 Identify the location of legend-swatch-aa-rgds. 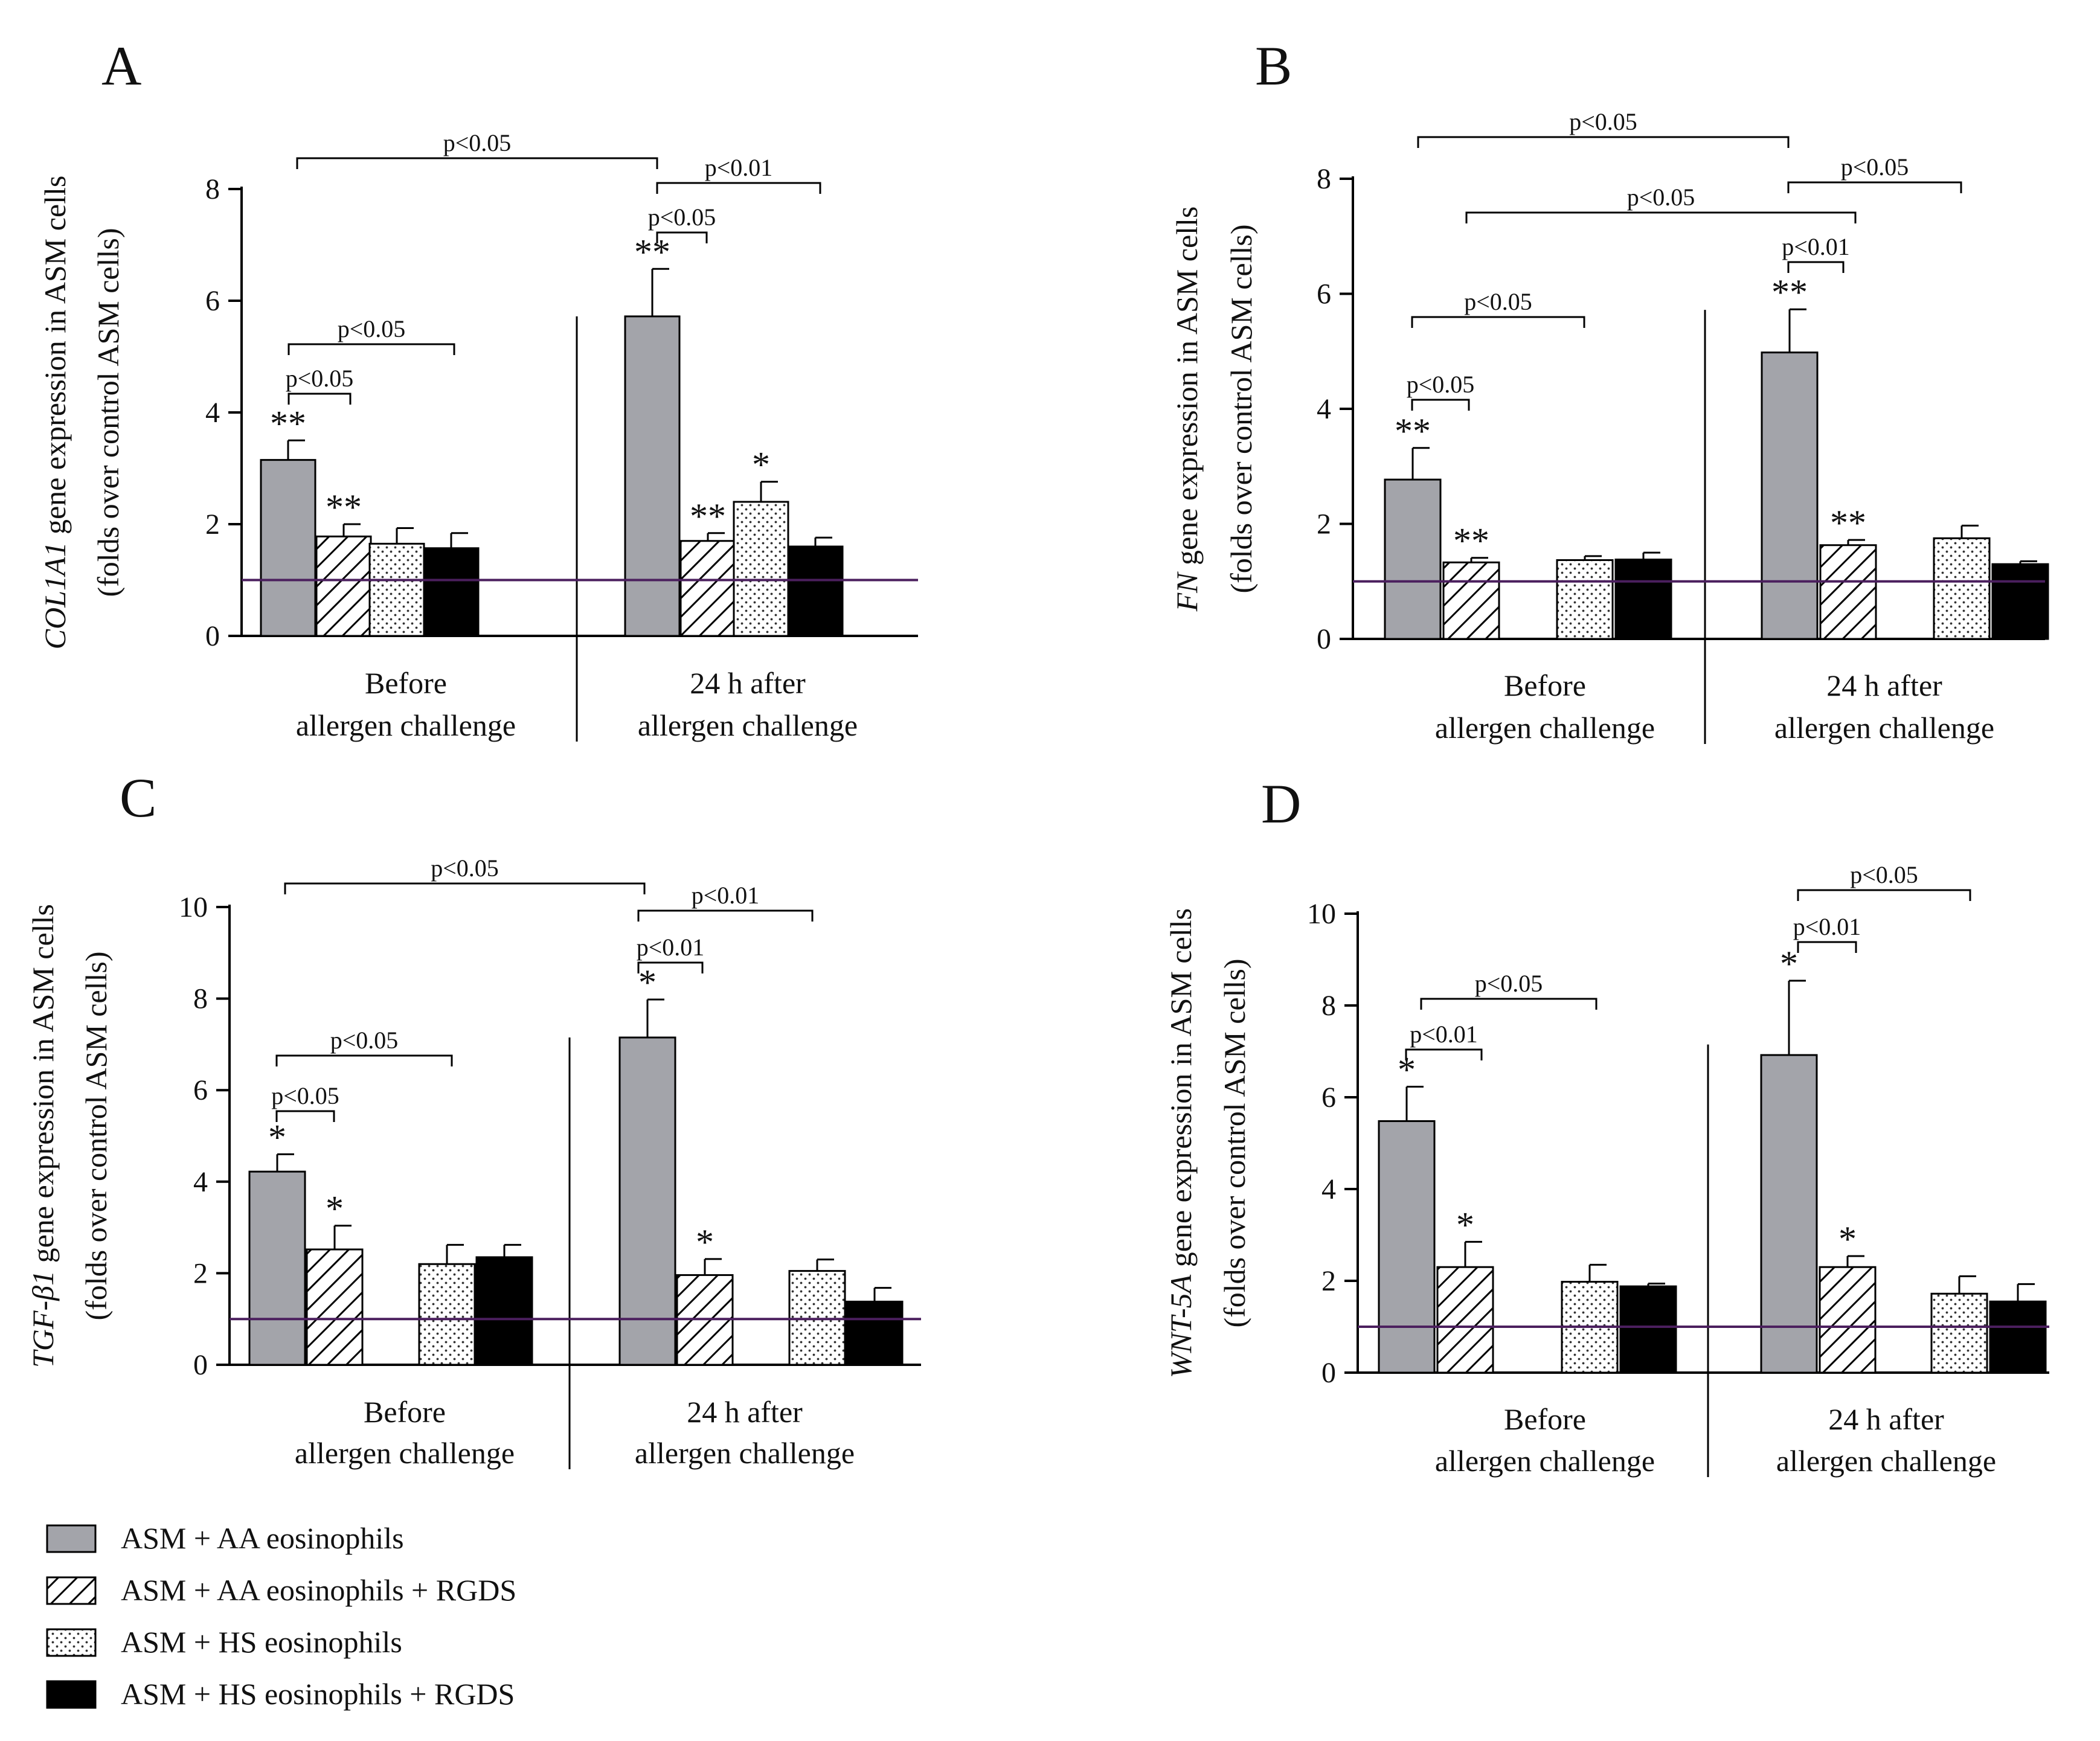
(71, 1590).